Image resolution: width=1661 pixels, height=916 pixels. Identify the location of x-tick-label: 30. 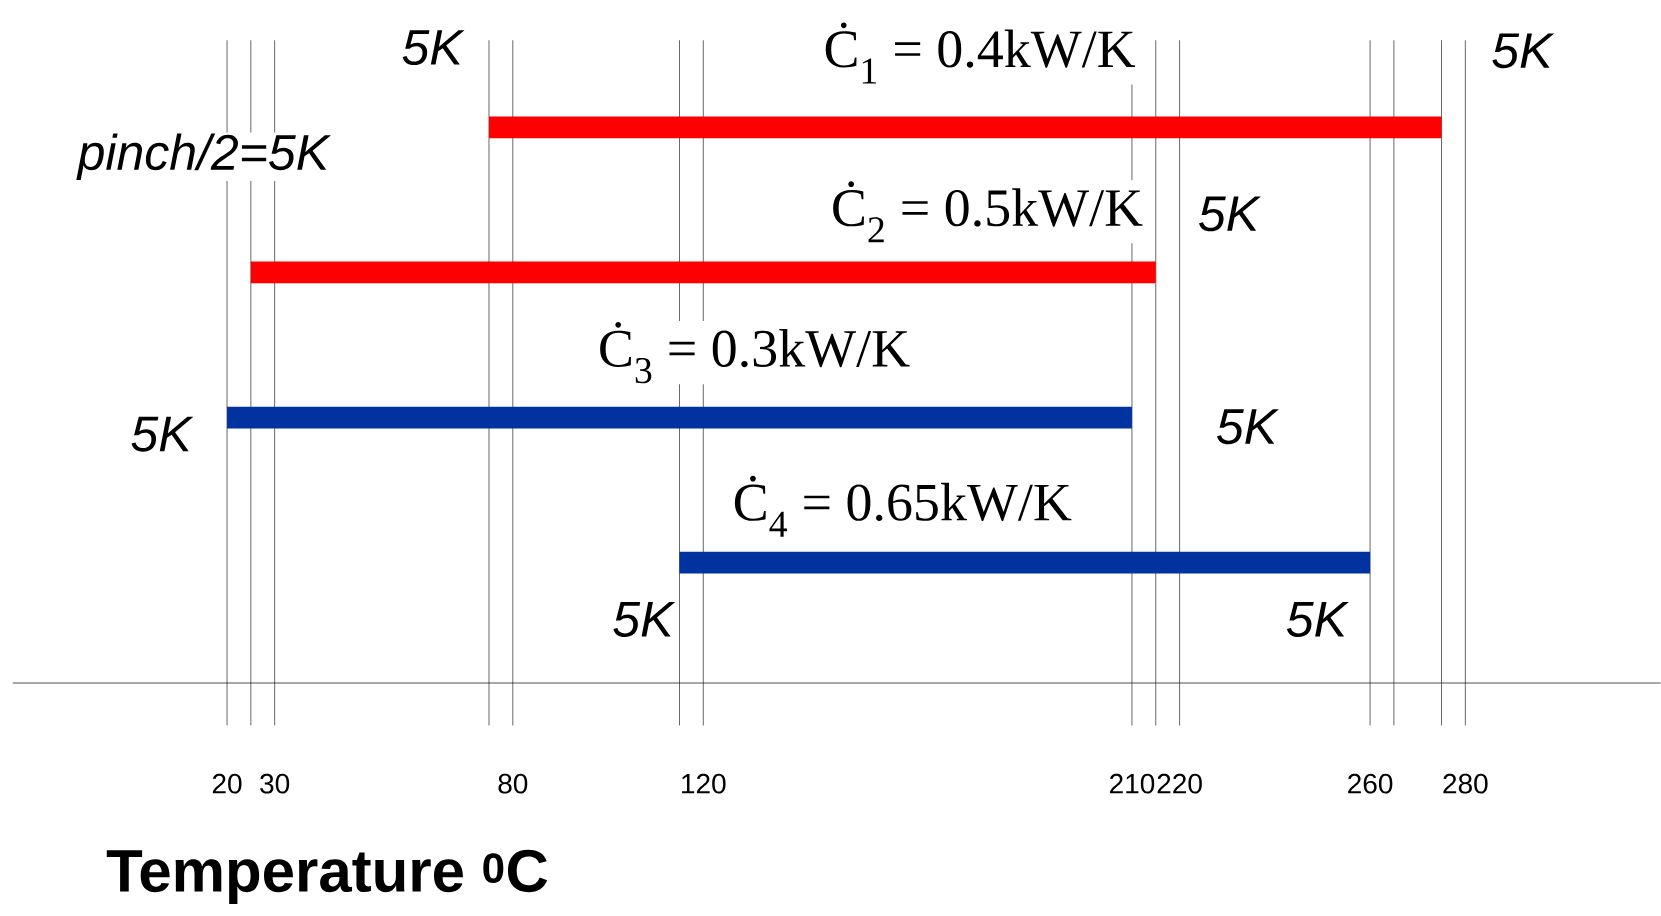
(275, 783).